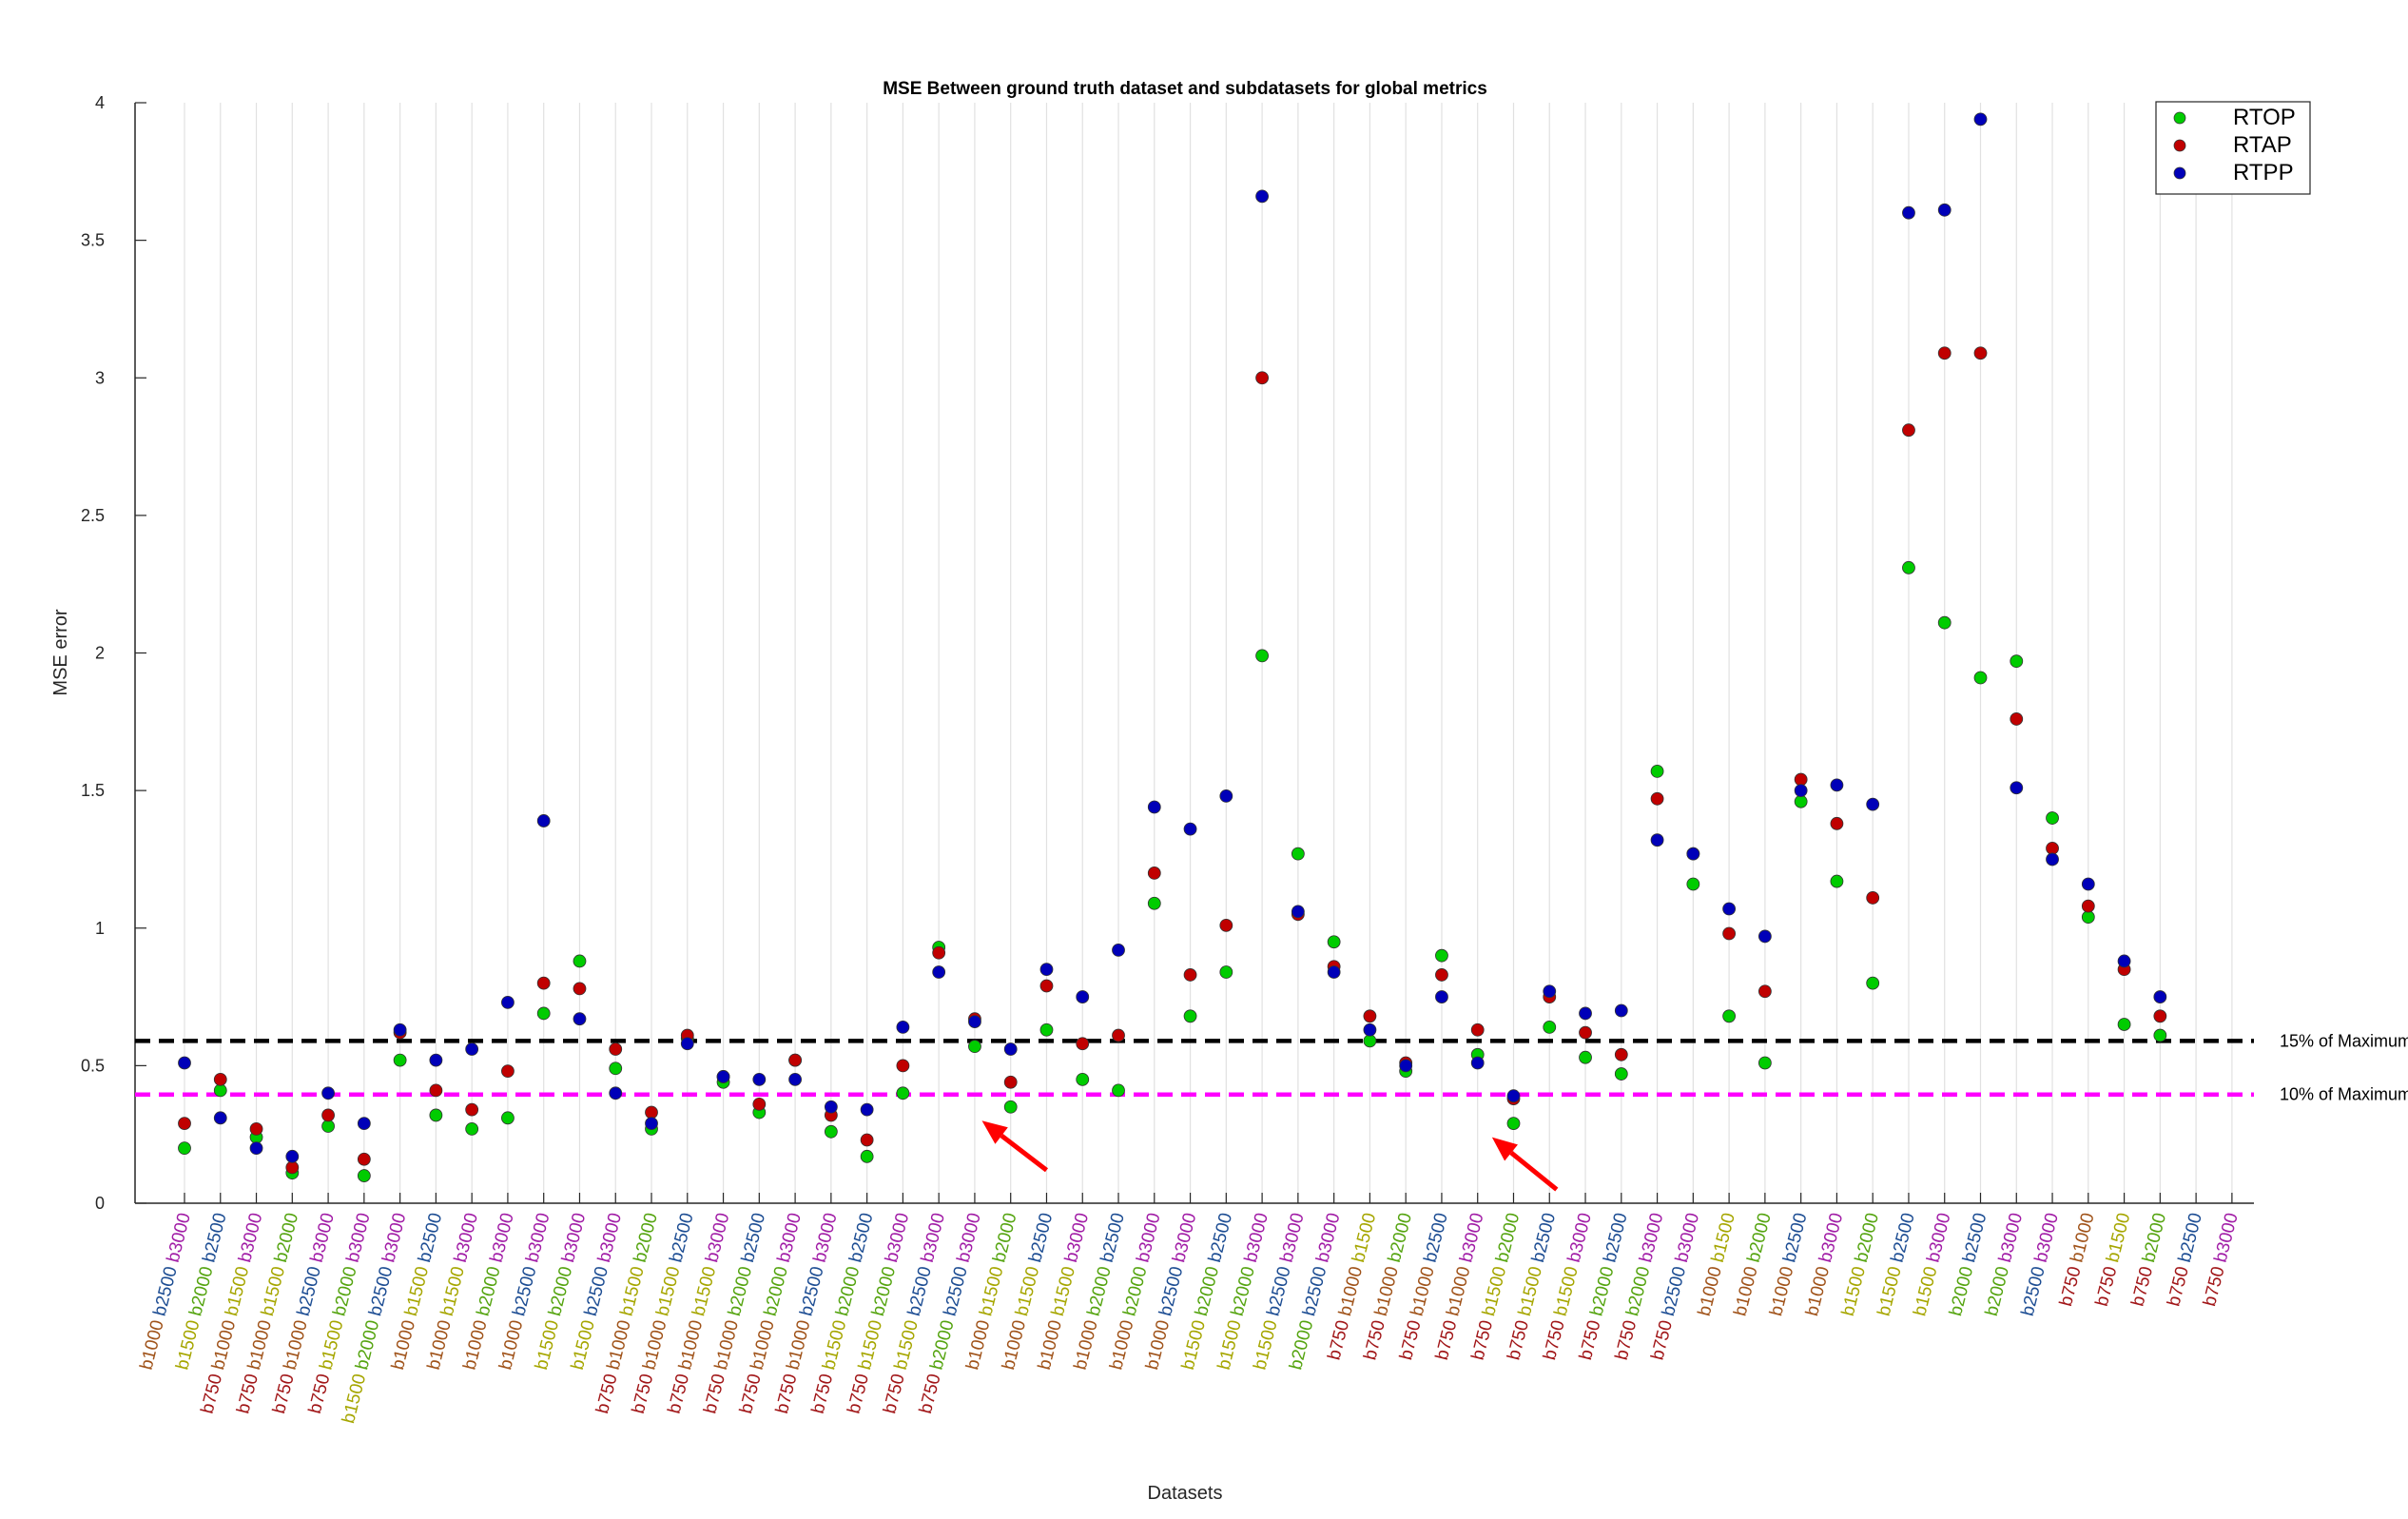 Image resolution: width=2408 pixels, height=1519 pixels. Describe the element at coordinates (2180, 173) in the screenshot. I see `legend-marker-rtpp` at that location.